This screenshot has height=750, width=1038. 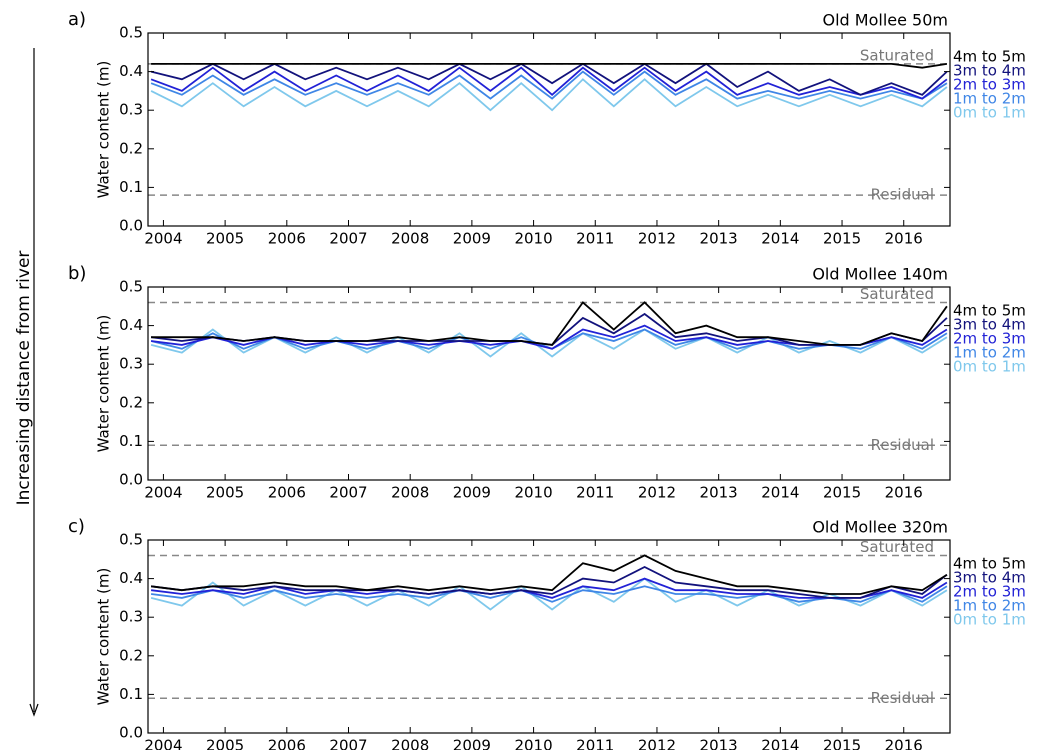 What do you see at coordinates (885, 20) in the screenshot?
I see `chart-title: Old Mollee 50m` at bounding box center [885, 20].